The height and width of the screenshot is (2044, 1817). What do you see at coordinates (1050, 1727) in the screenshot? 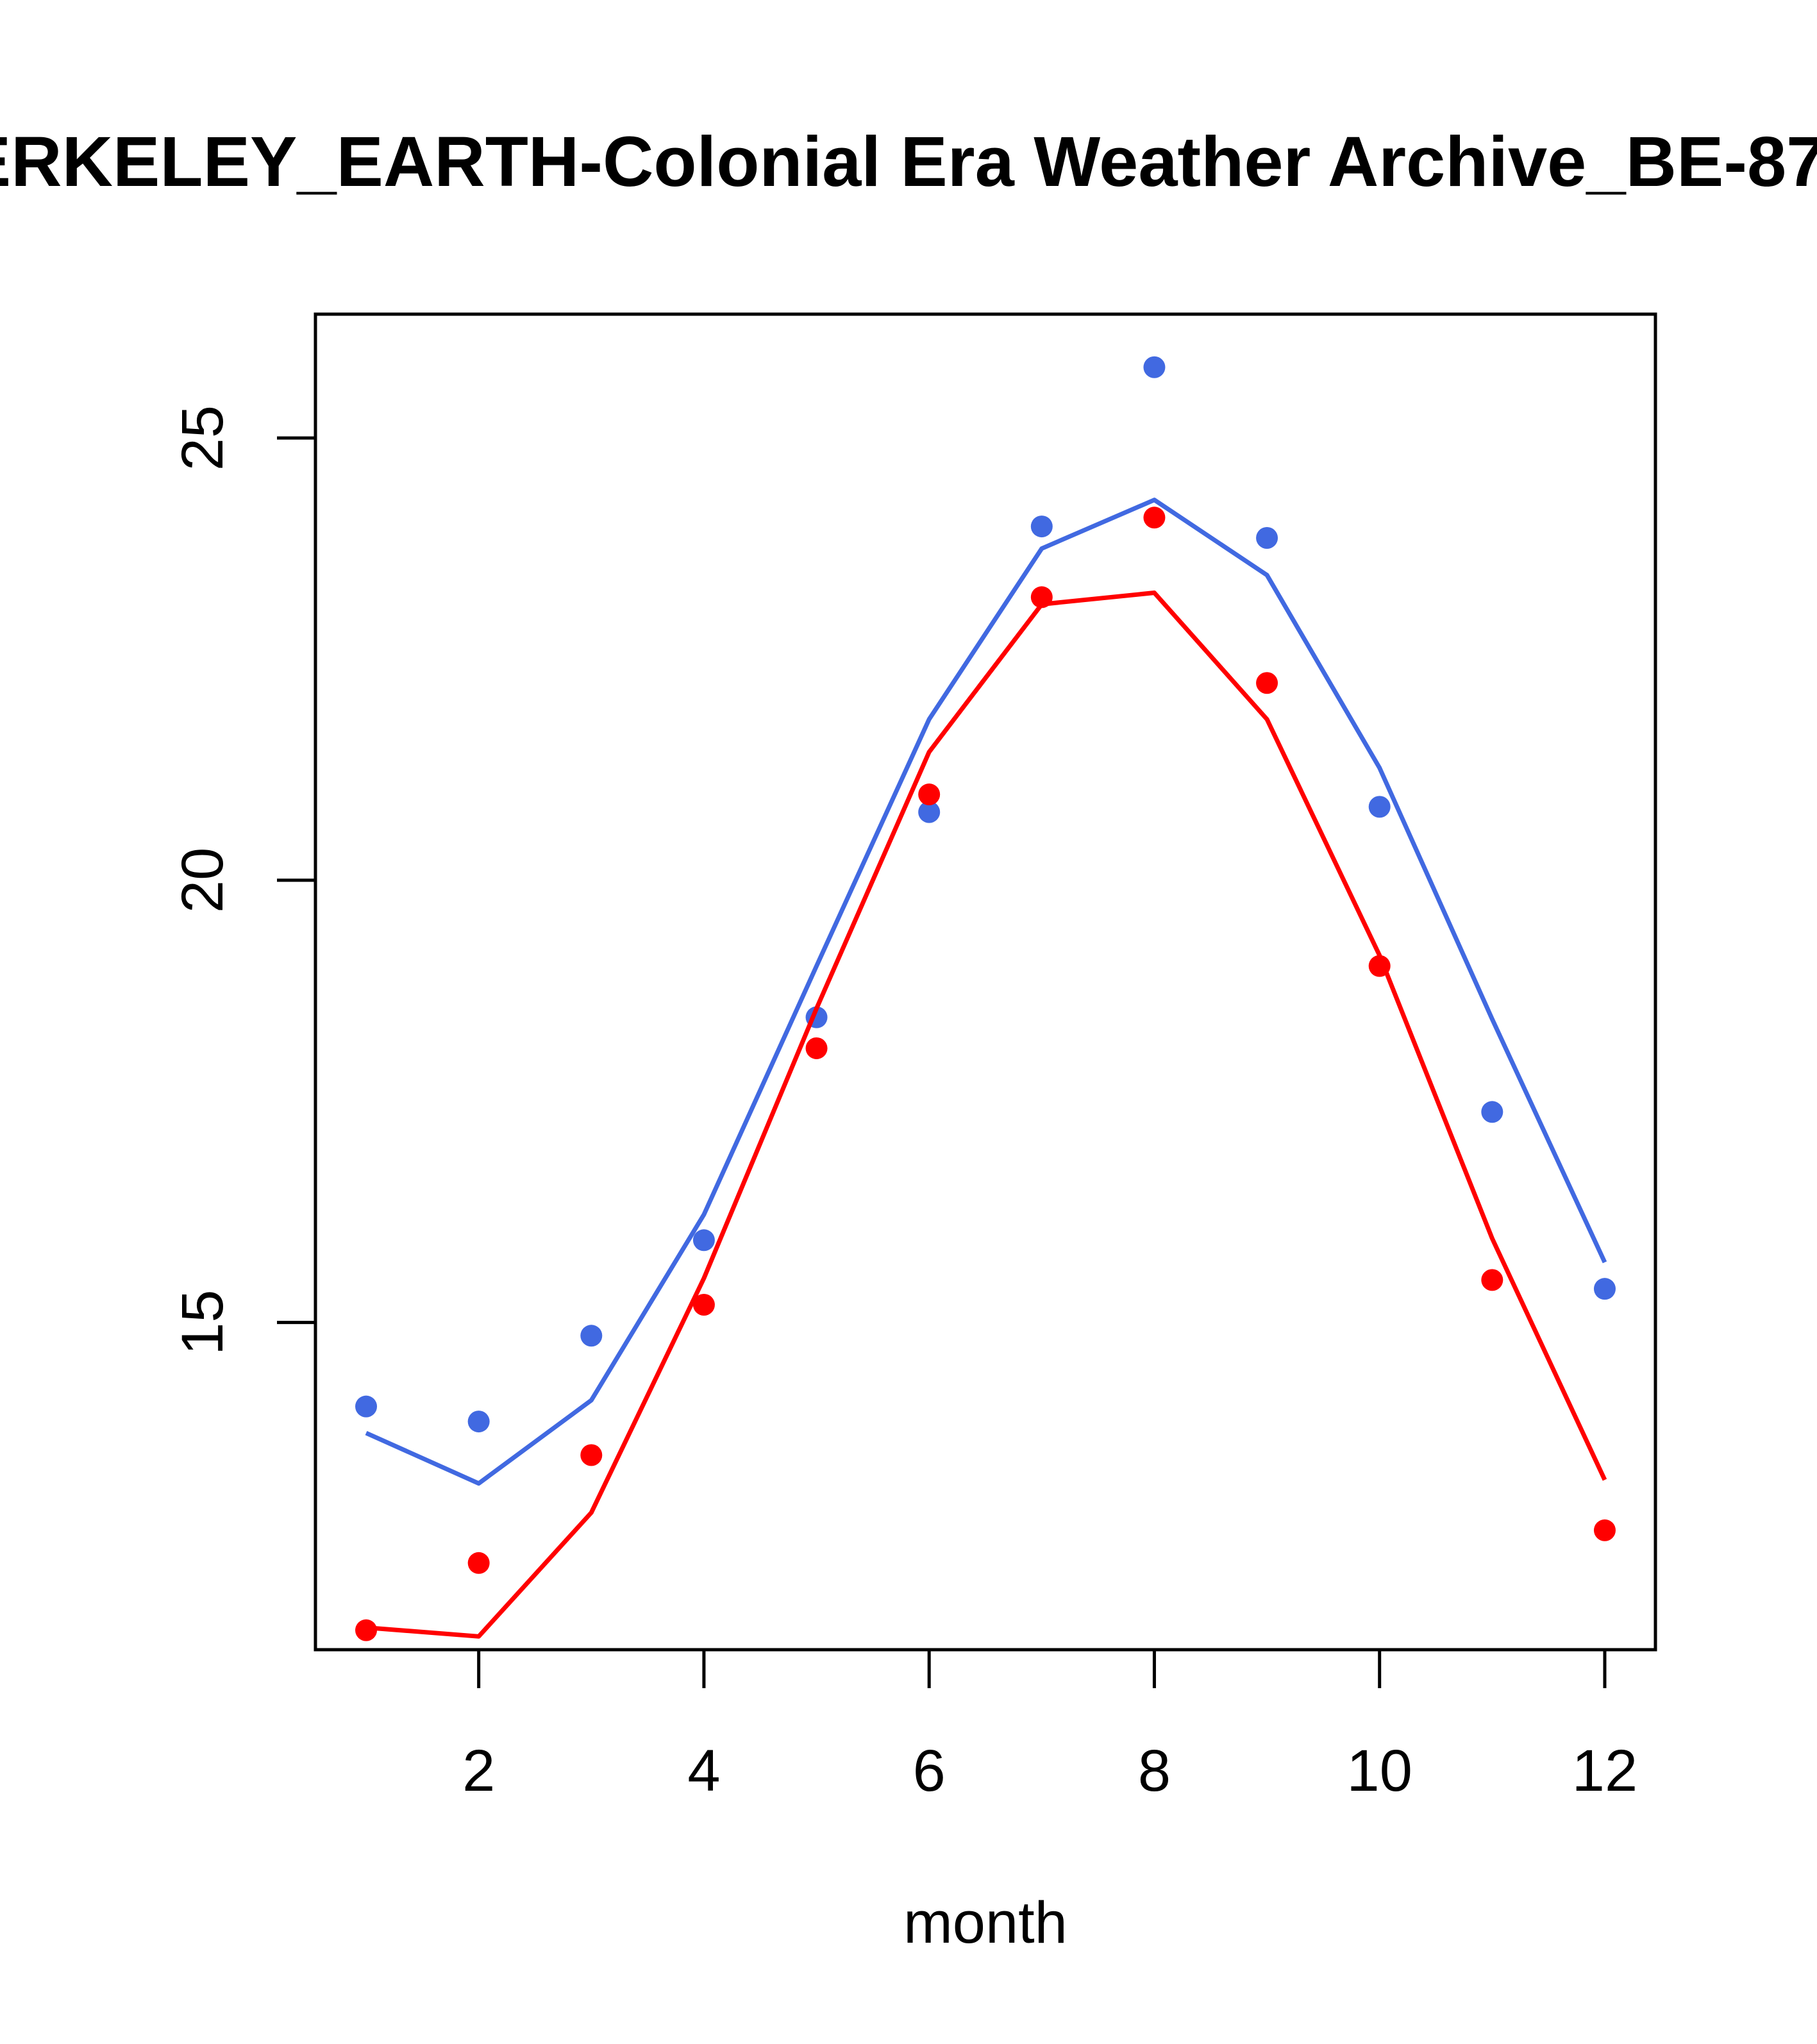
I see `x-axis: 2 4 6 8 10 12` at bounding box center [1050, 1727].